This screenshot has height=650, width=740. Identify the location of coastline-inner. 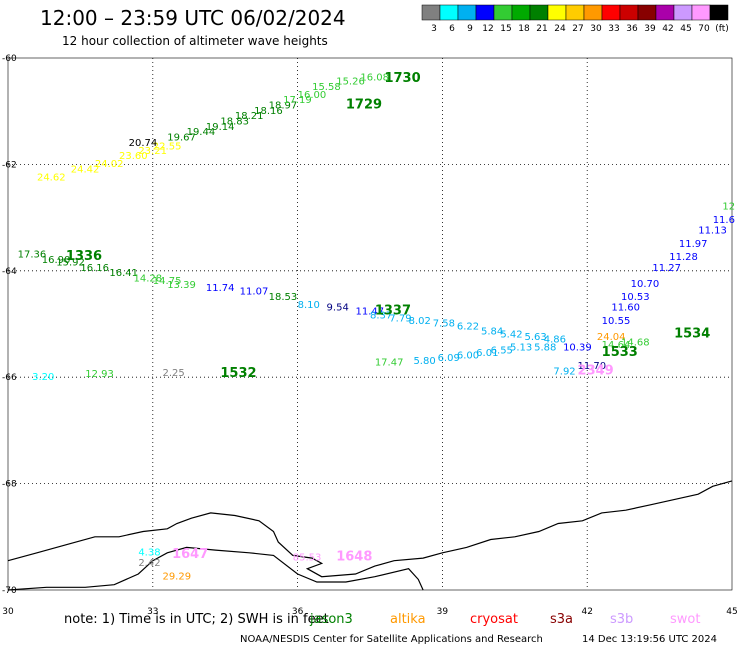
(215, 568).